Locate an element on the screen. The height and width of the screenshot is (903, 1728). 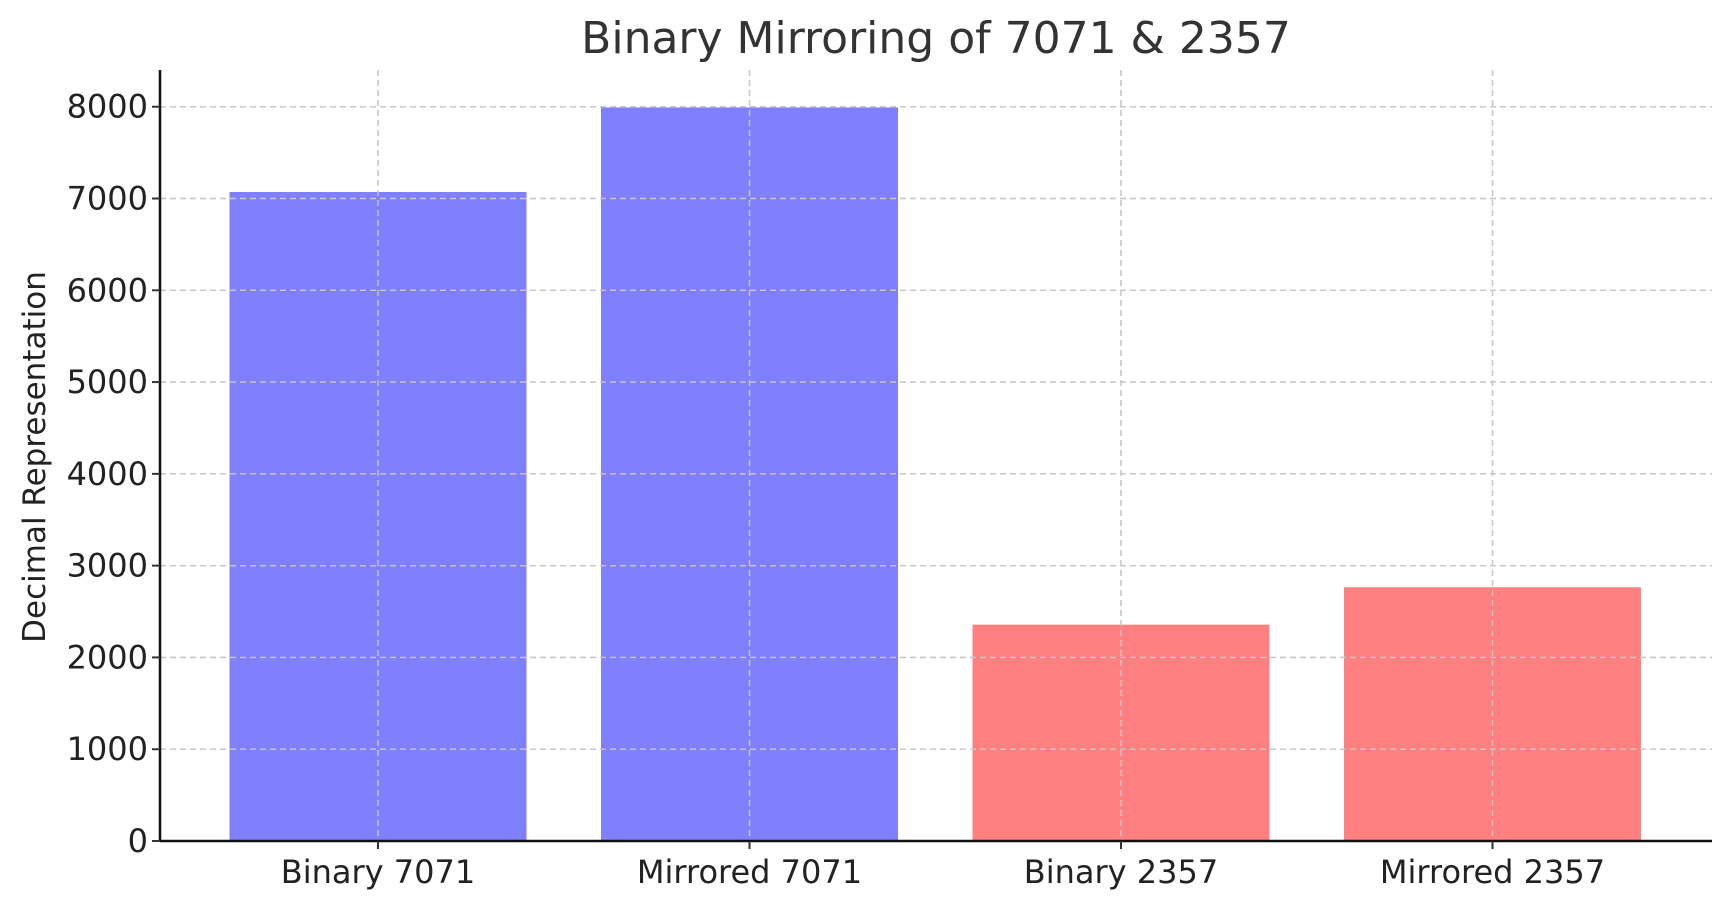
y-tick-label: 1000 is located at coordinates (107, 749).